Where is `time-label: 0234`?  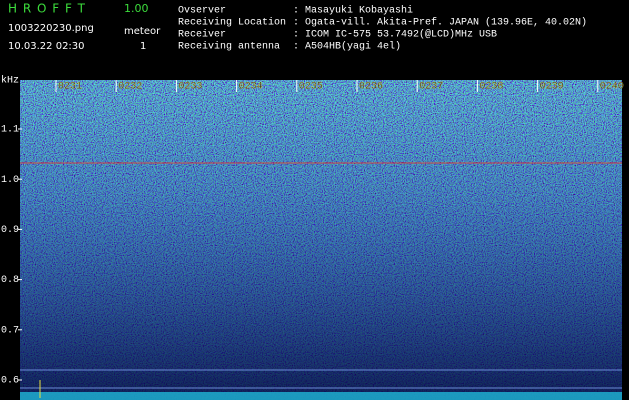 time-label: 0234 is located at coordinates (251, 87).